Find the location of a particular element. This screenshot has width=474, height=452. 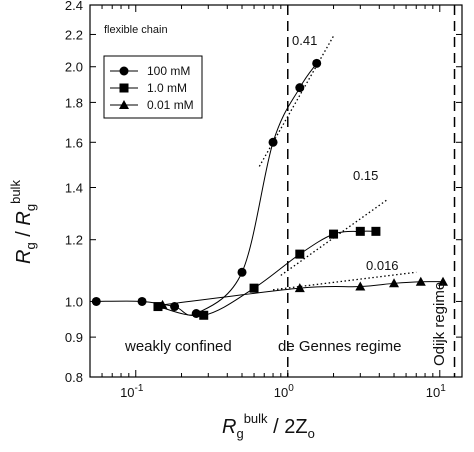

legend-marker-circle is located at coordinates (124, 71).